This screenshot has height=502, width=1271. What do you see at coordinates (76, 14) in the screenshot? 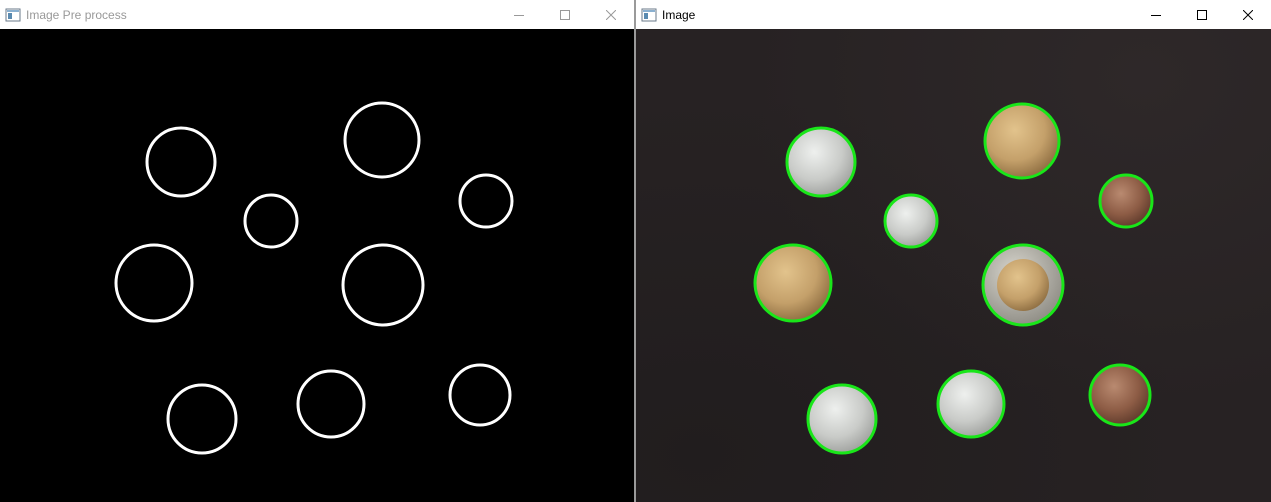
I see `window-title: Image Pre process` at bounding box center [76, 14].